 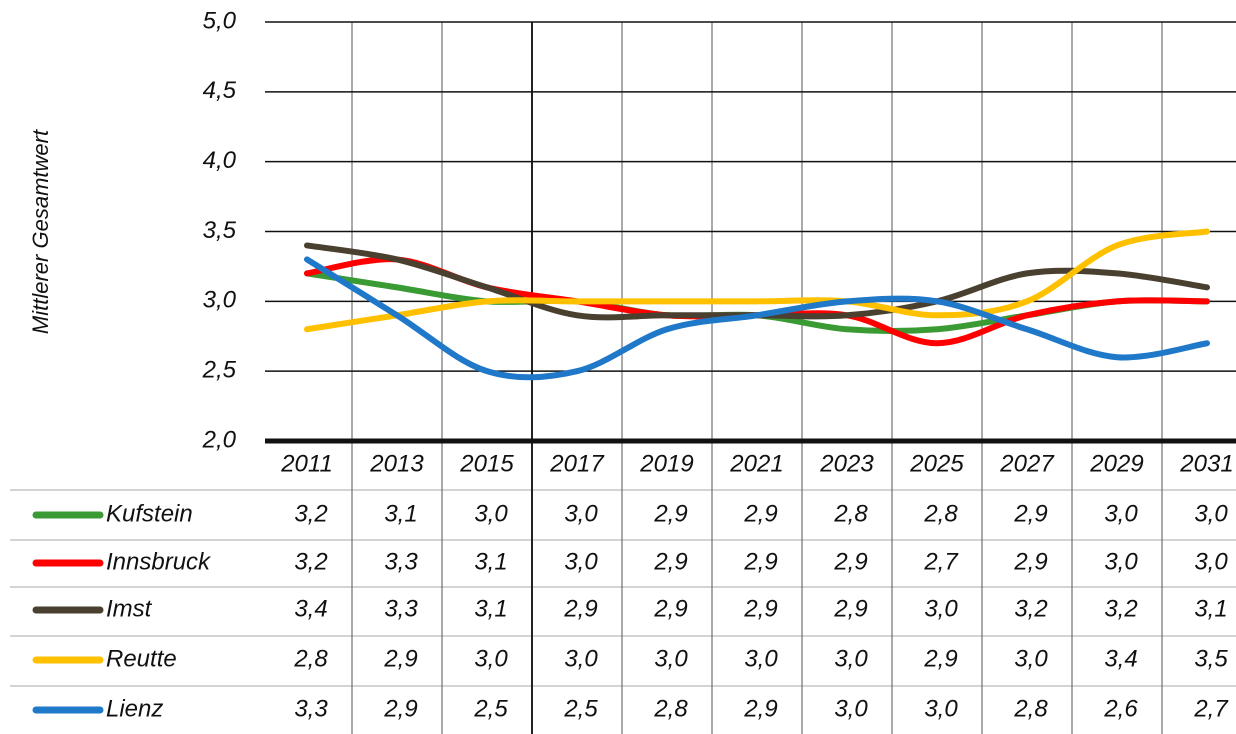 I want to click on legend-label: Reutte, so click(x=141, y=658).